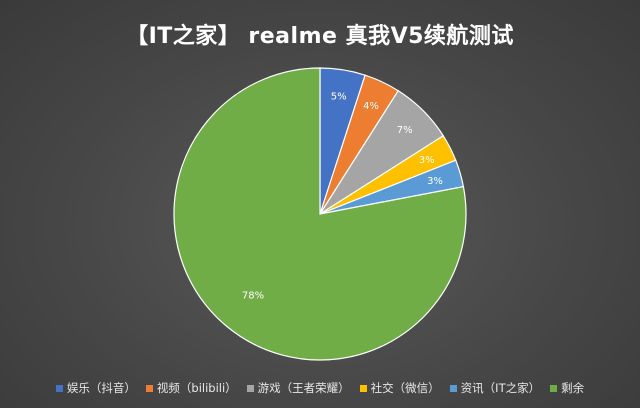  What do you see at coordinates (371, 106) in the screenshot?
I see `data-label-2: 4%` at bounding box center [371, 106].